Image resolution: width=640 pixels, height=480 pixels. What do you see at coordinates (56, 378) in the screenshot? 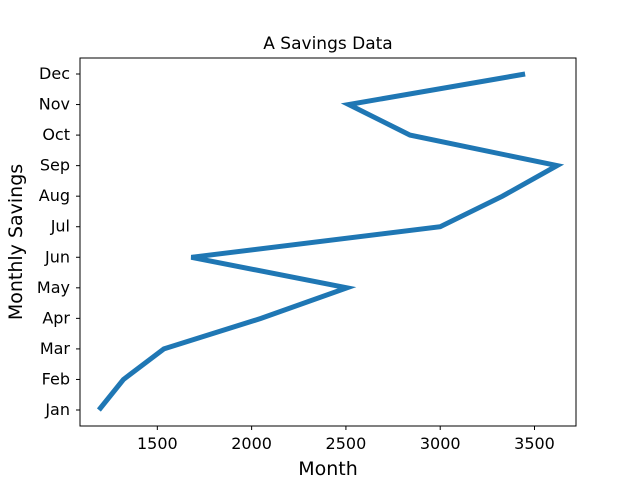
I see `y-tick-label: Feb` at bounding box center [56, 378].